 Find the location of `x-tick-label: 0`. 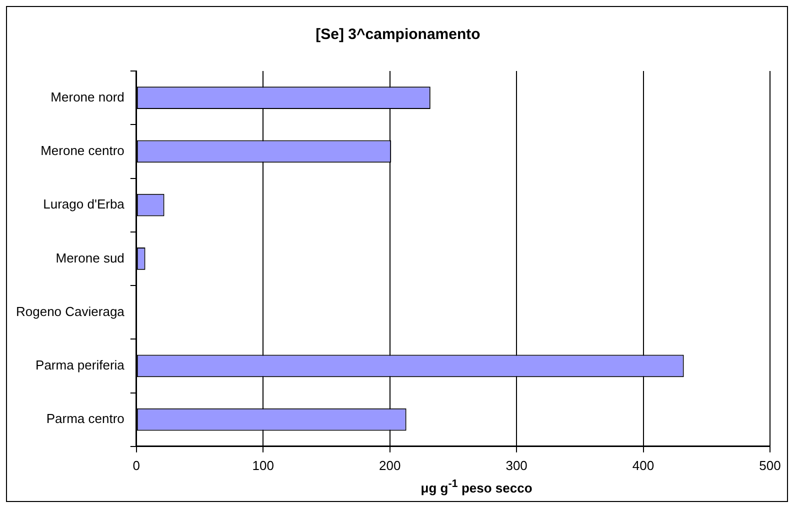

x-tick-label: 0 is located at coordinates (136, 465).